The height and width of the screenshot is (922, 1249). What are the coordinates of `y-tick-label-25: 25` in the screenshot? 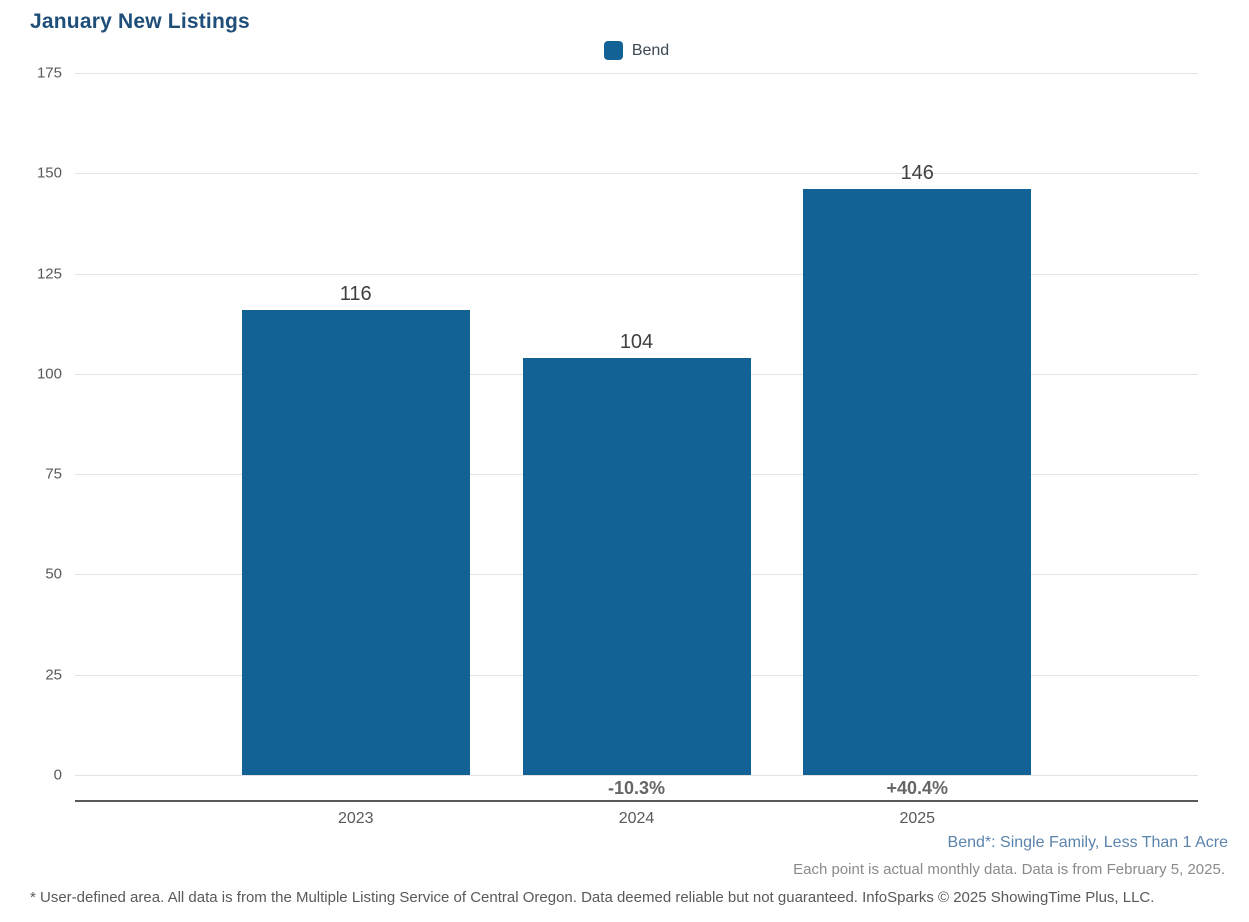 It's located at (53, 675).